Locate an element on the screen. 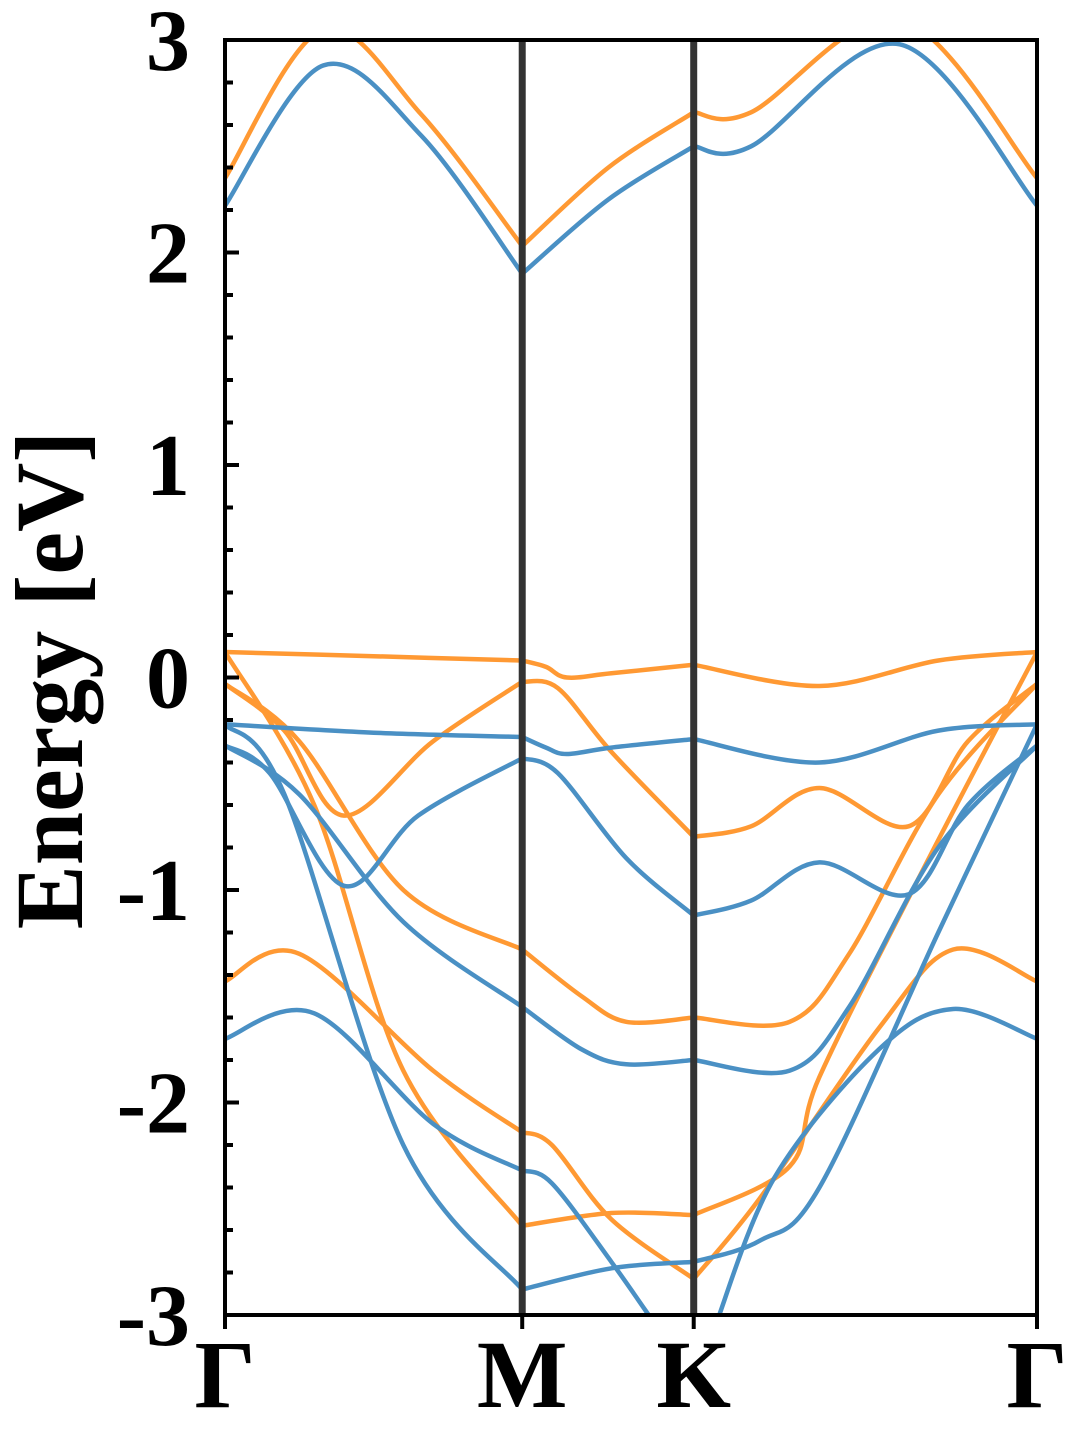  y-tick-label: 3 is located at coordinates (168, 45).